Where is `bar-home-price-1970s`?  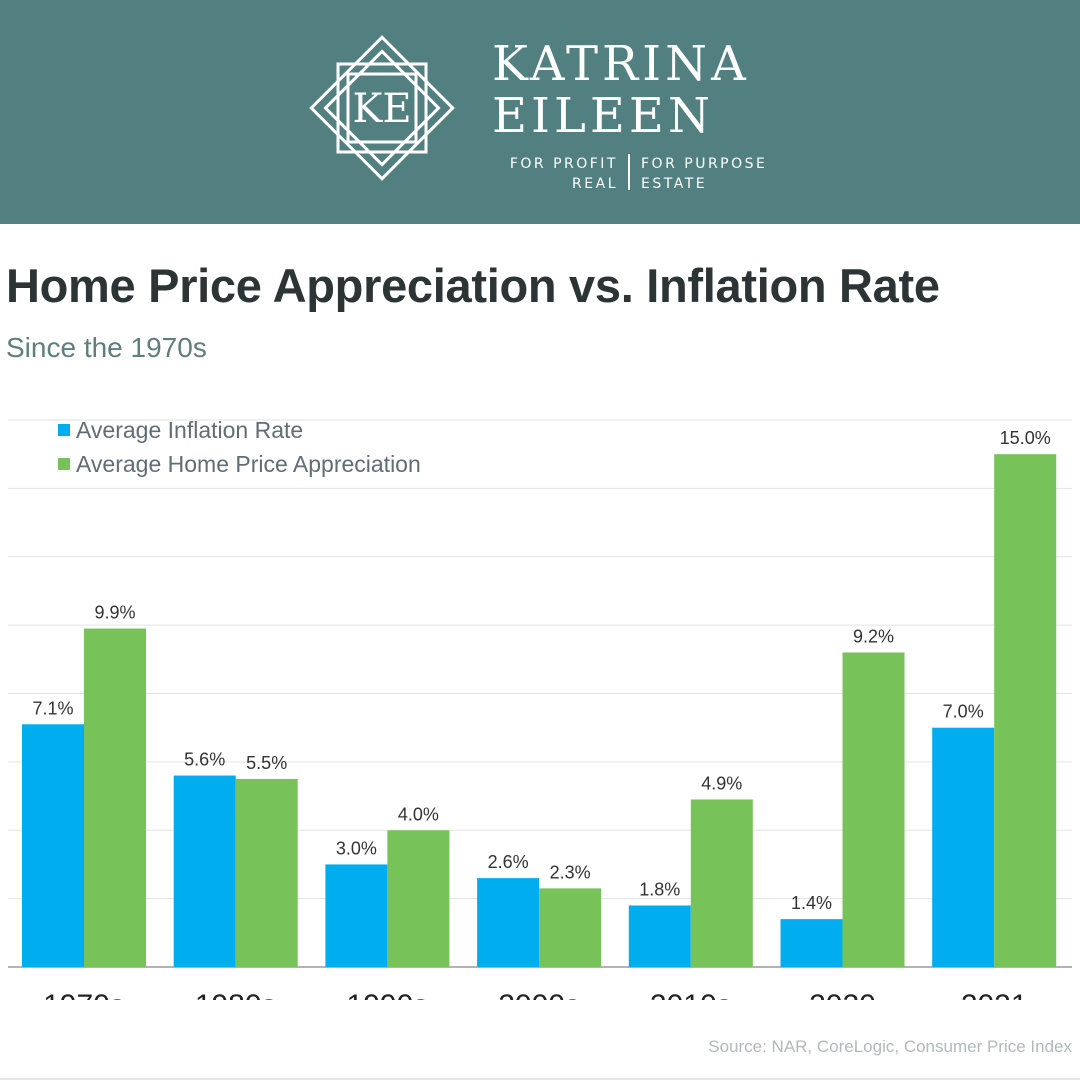 bar-home-price-1970s is located at coordinates (115, 797).